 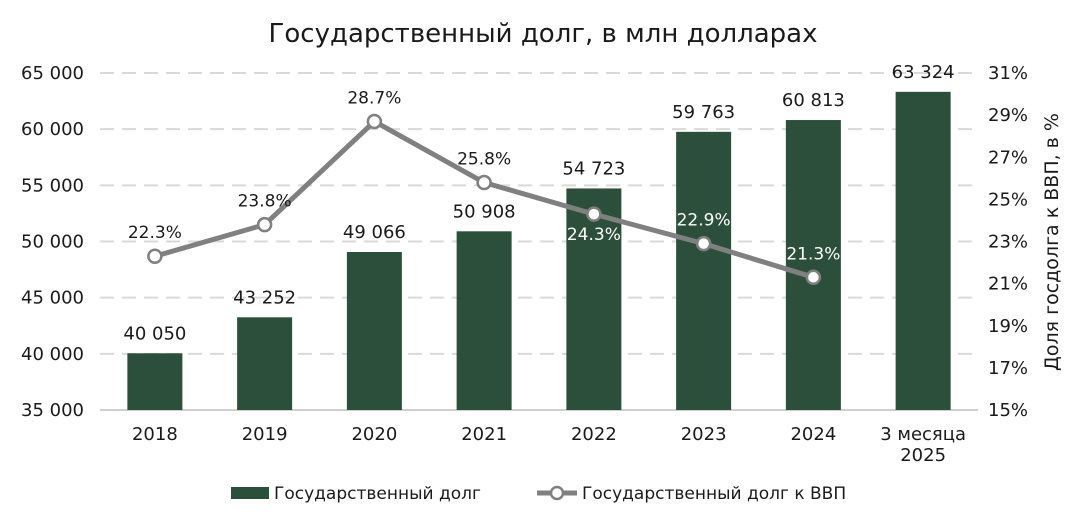 I want to click on x-tick-label: 2020, so click(x=374, y=434).